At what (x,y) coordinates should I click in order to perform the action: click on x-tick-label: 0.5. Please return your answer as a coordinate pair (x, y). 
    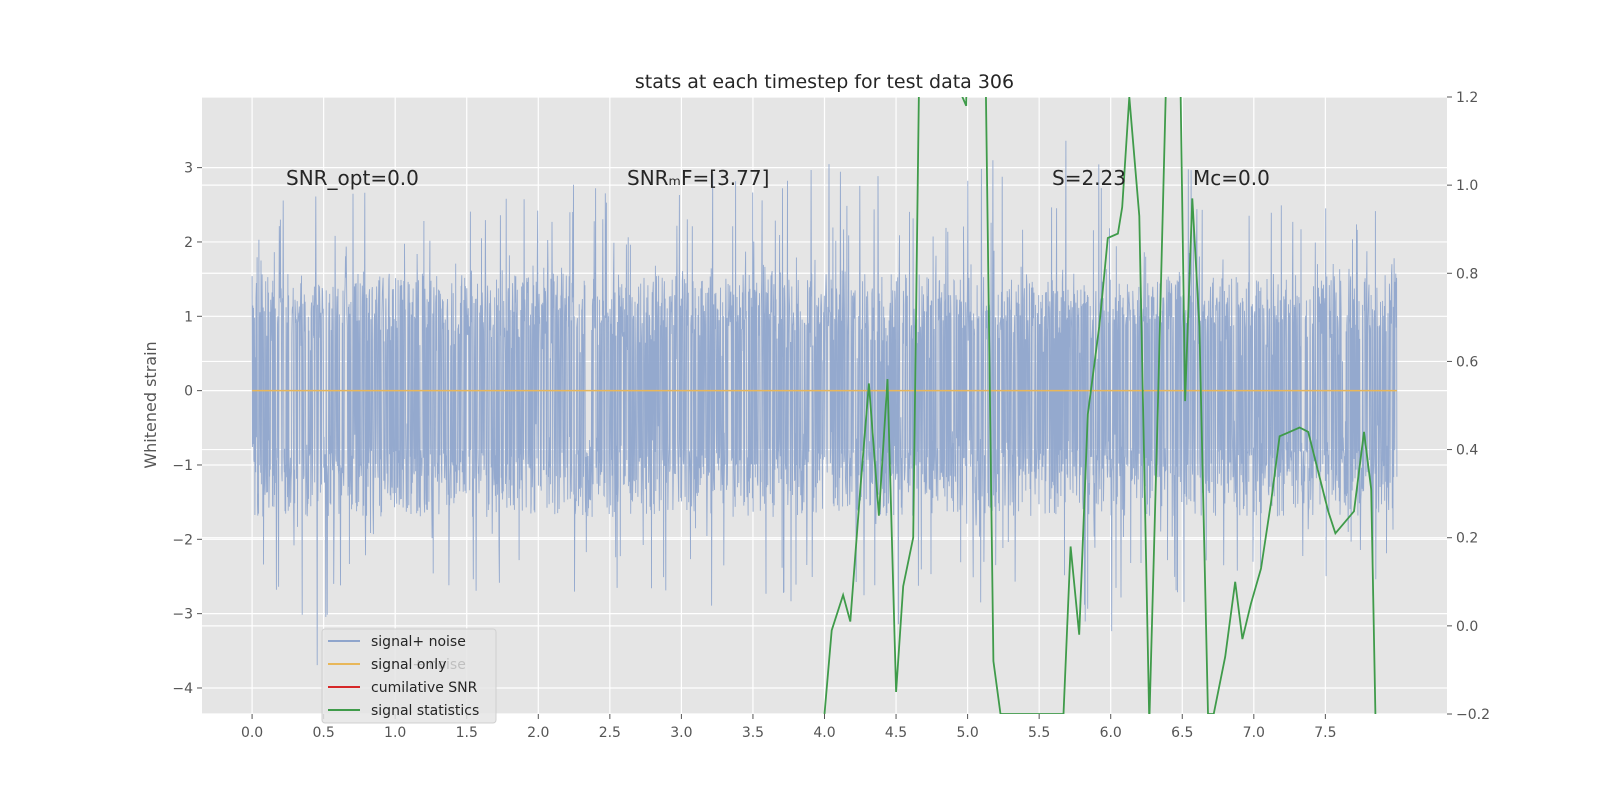
    Looking at the image, I should click on (324, 733).